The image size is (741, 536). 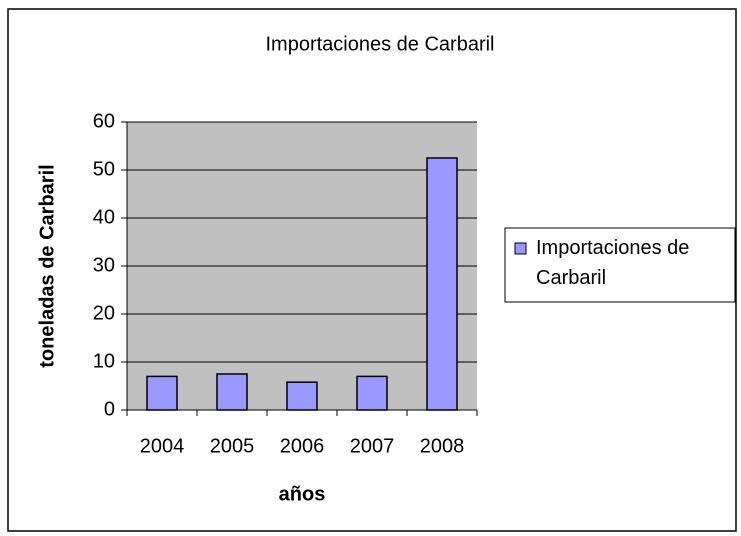 What do you see at coordinates (104, 169) in the screenshot?
I see `y-tick-label: 50` at bounding box center [104, 169].